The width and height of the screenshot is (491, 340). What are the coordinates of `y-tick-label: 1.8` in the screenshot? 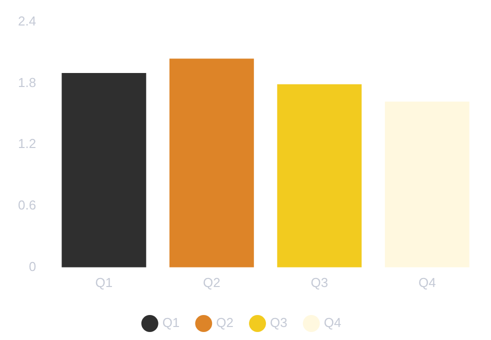 It's located at (27, 82).